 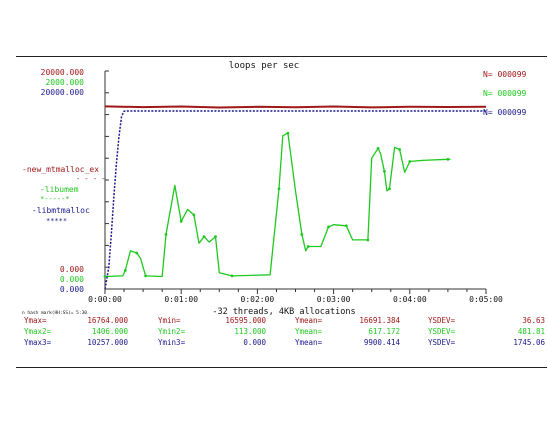 I want to click on stat-ymax-value: 16764.000, so click(x=107, y=320).